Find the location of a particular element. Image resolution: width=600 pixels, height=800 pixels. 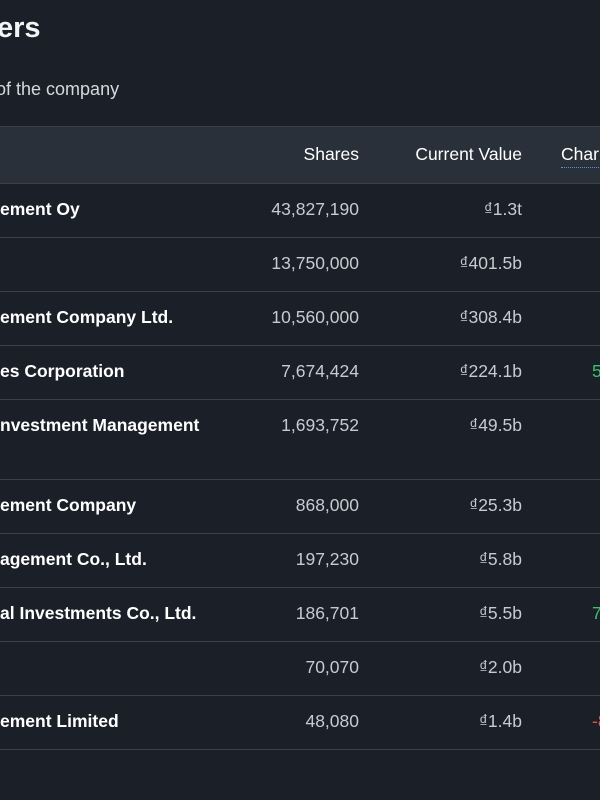

holder-value: ₫5.5b is located at coordinates (500, 613).